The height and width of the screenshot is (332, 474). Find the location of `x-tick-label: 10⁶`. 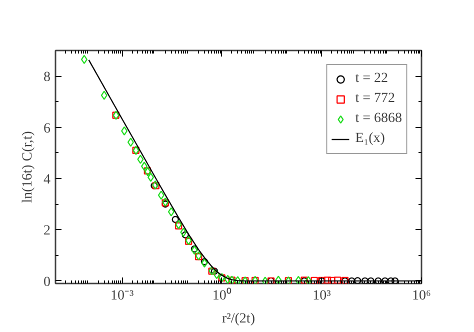

x-tick-label: 10⁶ is located at coordinates (422, 296).